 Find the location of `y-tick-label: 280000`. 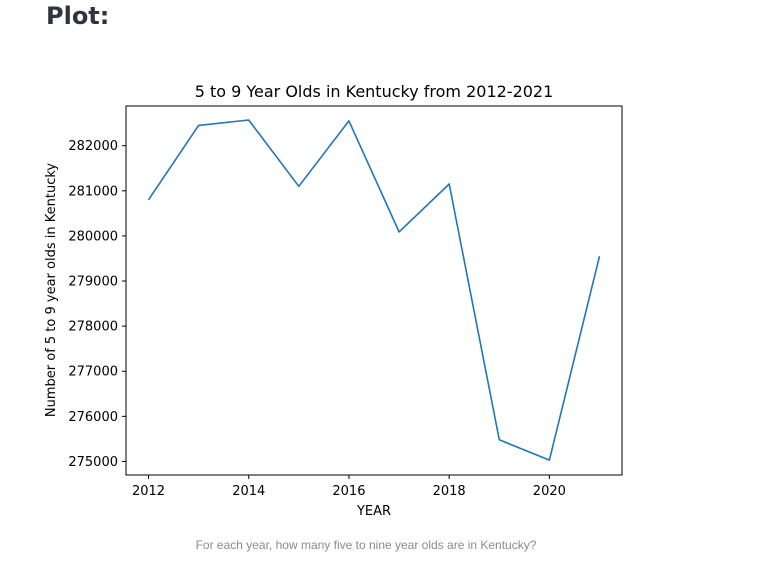

y-tick-label: 280000 is located at coordinates (93, 236).